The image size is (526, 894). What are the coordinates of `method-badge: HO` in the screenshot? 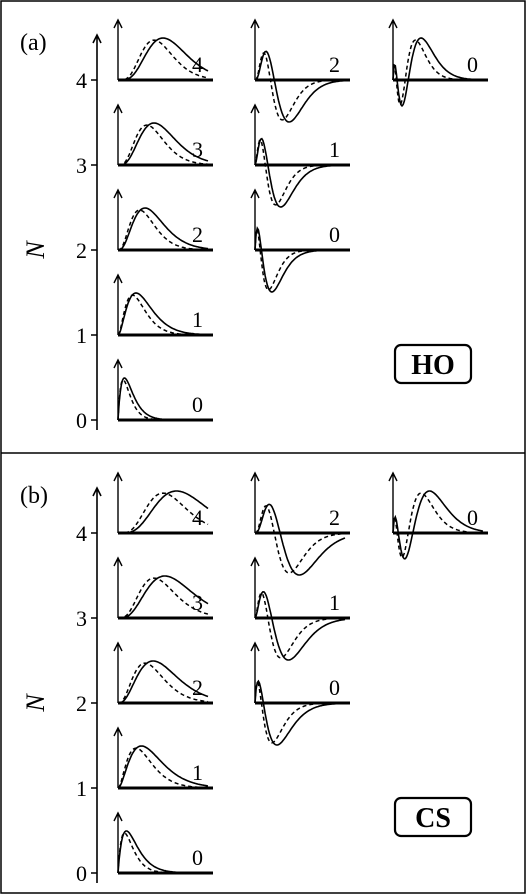 It's located at (433, 364).